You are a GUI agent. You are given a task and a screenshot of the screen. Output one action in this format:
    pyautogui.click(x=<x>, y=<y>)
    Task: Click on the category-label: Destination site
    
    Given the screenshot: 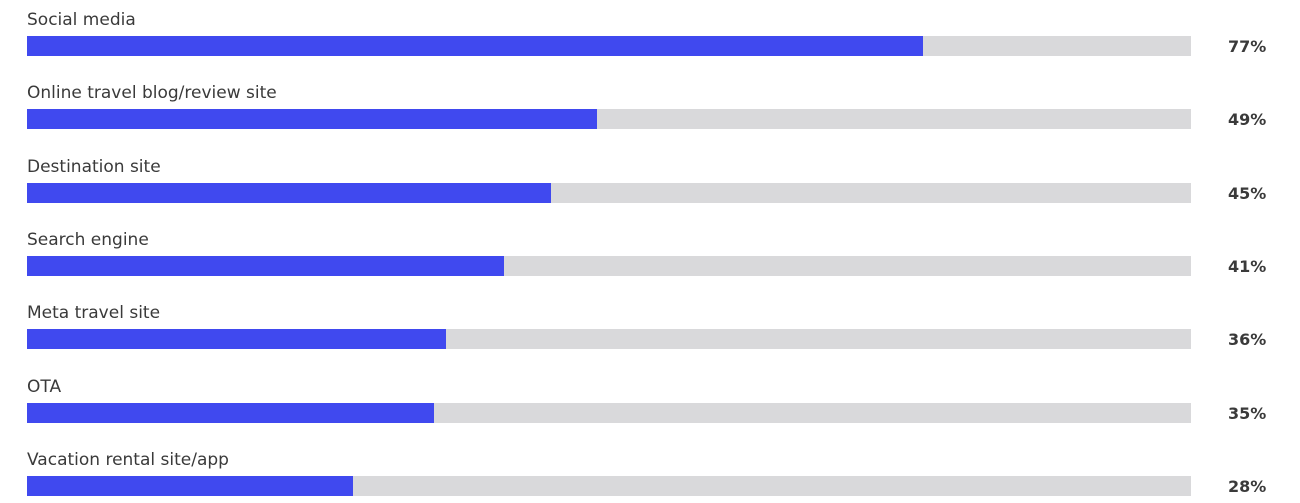 What is the action you would take?
    pyautogui.click(x=94, y=166)
    